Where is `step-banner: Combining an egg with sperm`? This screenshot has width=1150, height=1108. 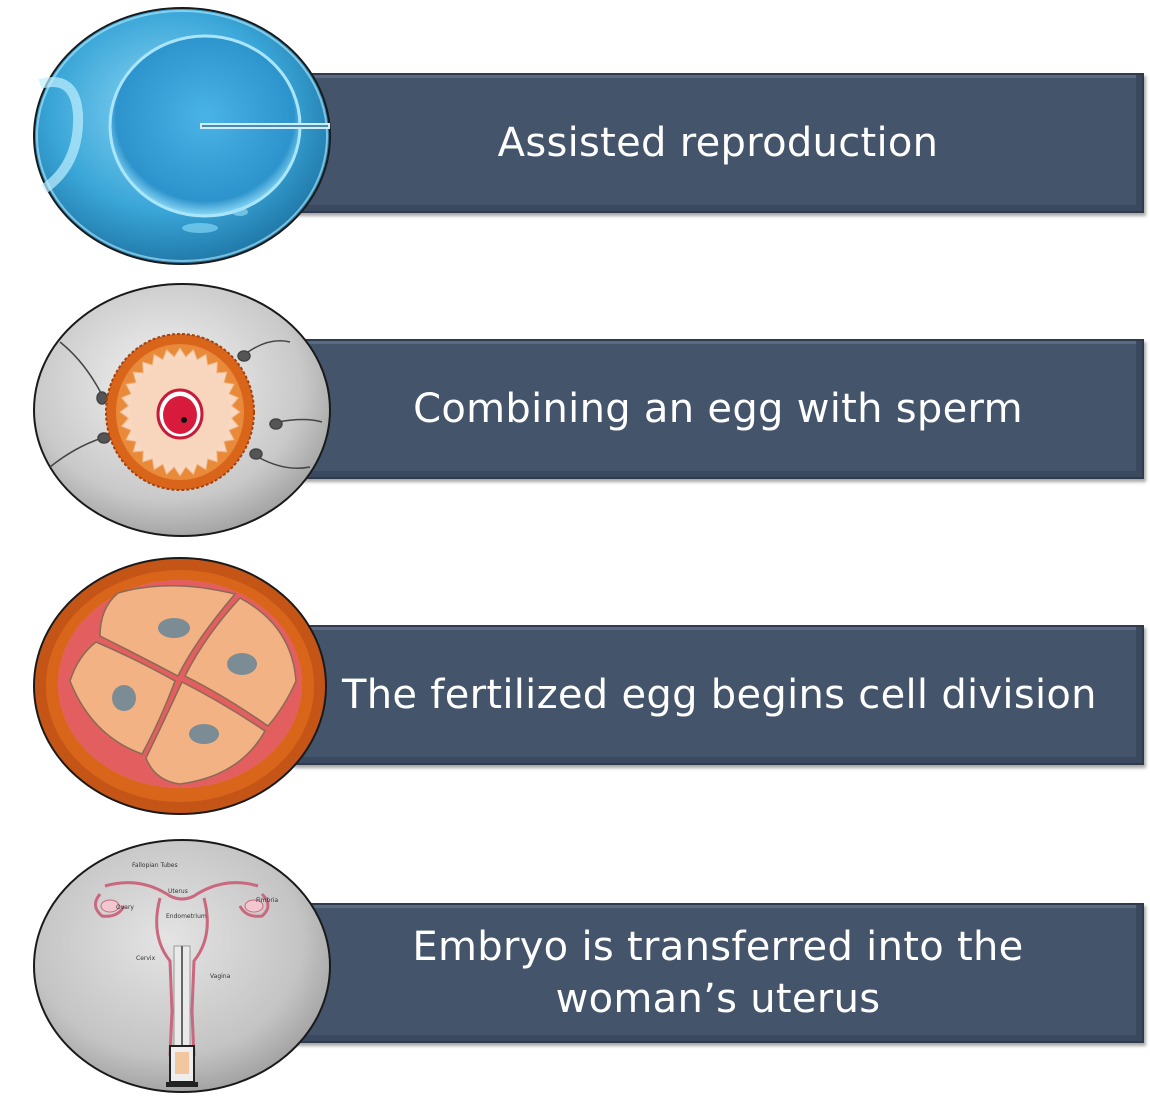
step-banner: Combining an egg with sperm is located at coordinates (718, 409).